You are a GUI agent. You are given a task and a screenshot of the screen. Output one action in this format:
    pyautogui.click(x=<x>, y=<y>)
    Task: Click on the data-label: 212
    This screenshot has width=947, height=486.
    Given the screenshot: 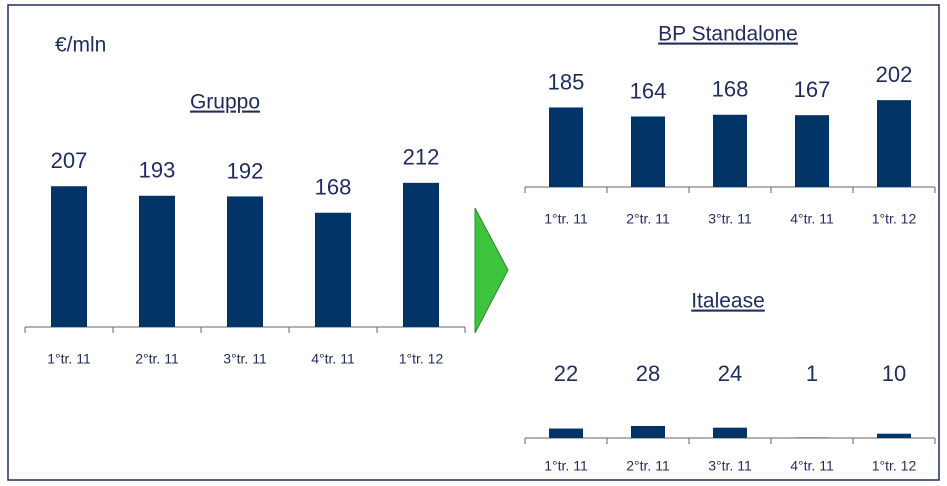 What is the action you would take?
    pyautogui.click(x=421, y=157)
    